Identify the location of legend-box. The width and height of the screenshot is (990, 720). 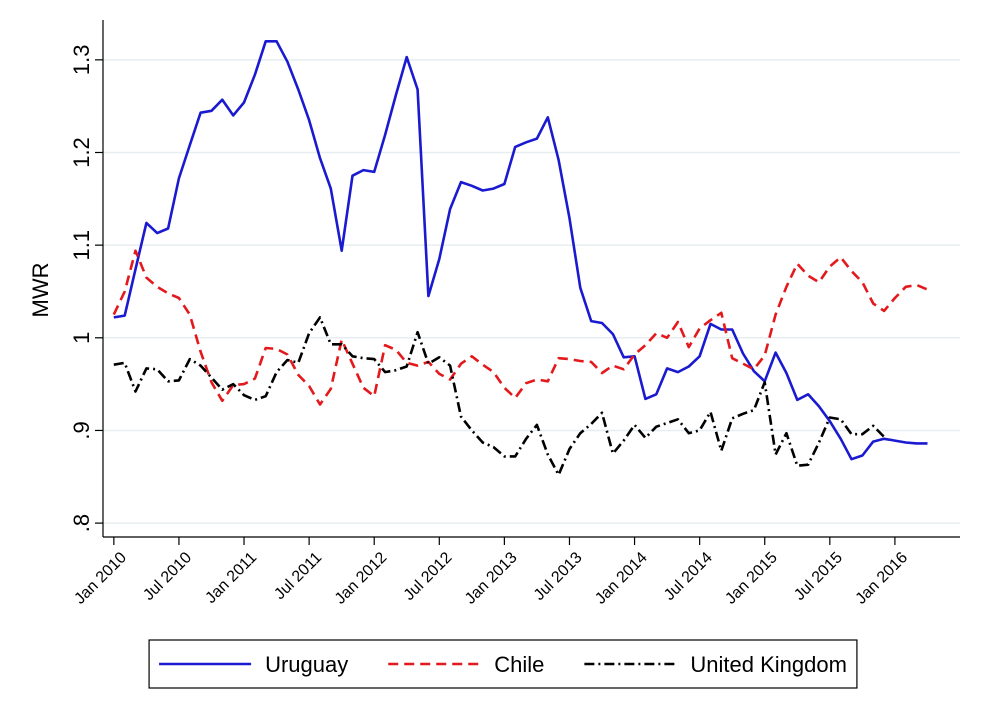
(503, 664).